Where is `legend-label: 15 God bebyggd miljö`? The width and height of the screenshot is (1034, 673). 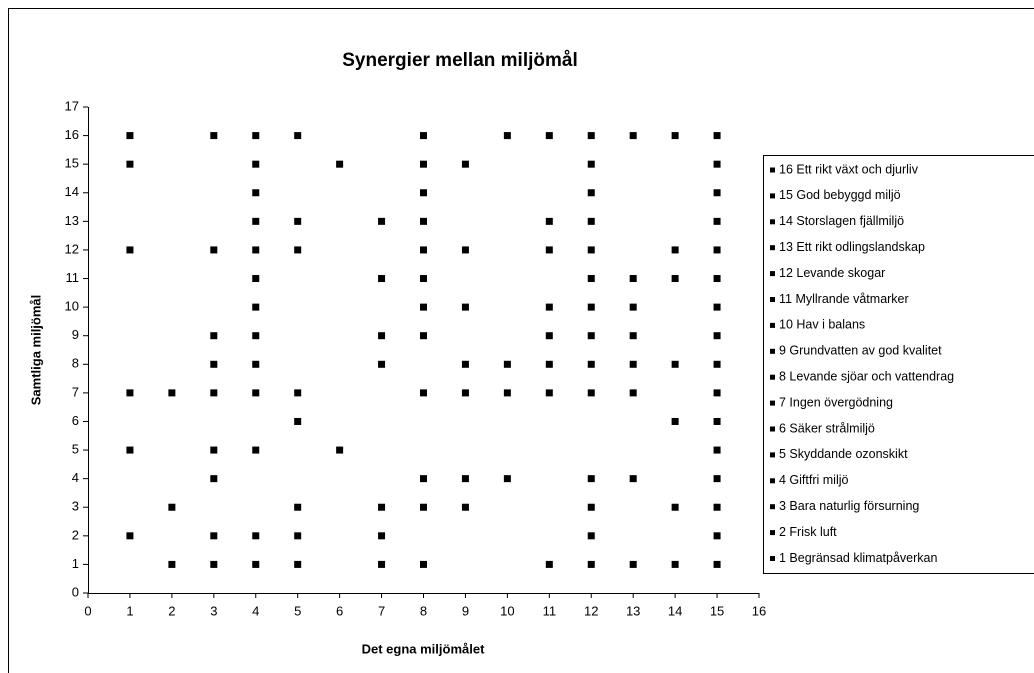 legend-label: 15 God bebyggd miljö is located at coordinates (840, 195).